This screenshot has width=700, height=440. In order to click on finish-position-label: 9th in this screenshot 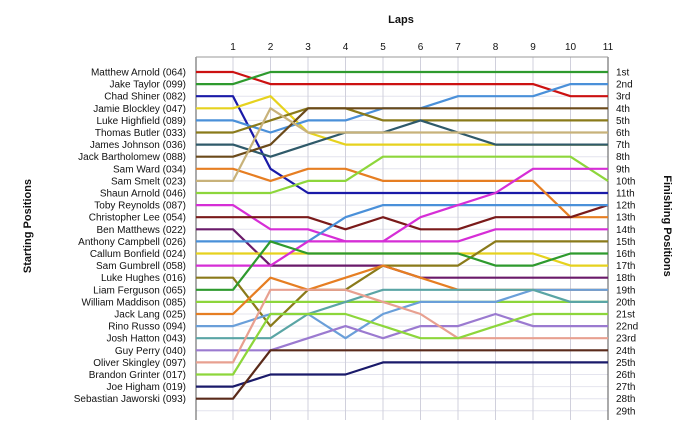, I will do `click(623, 169)`.